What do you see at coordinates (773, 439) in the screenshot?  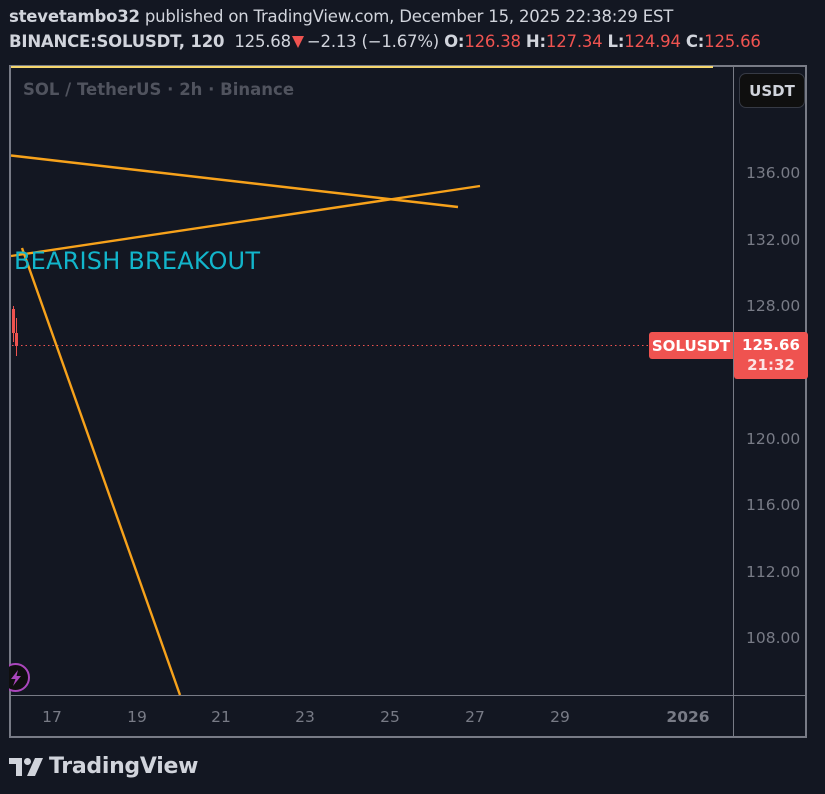 I see `price-tick: 120.00` at bounding box center [773, 439].